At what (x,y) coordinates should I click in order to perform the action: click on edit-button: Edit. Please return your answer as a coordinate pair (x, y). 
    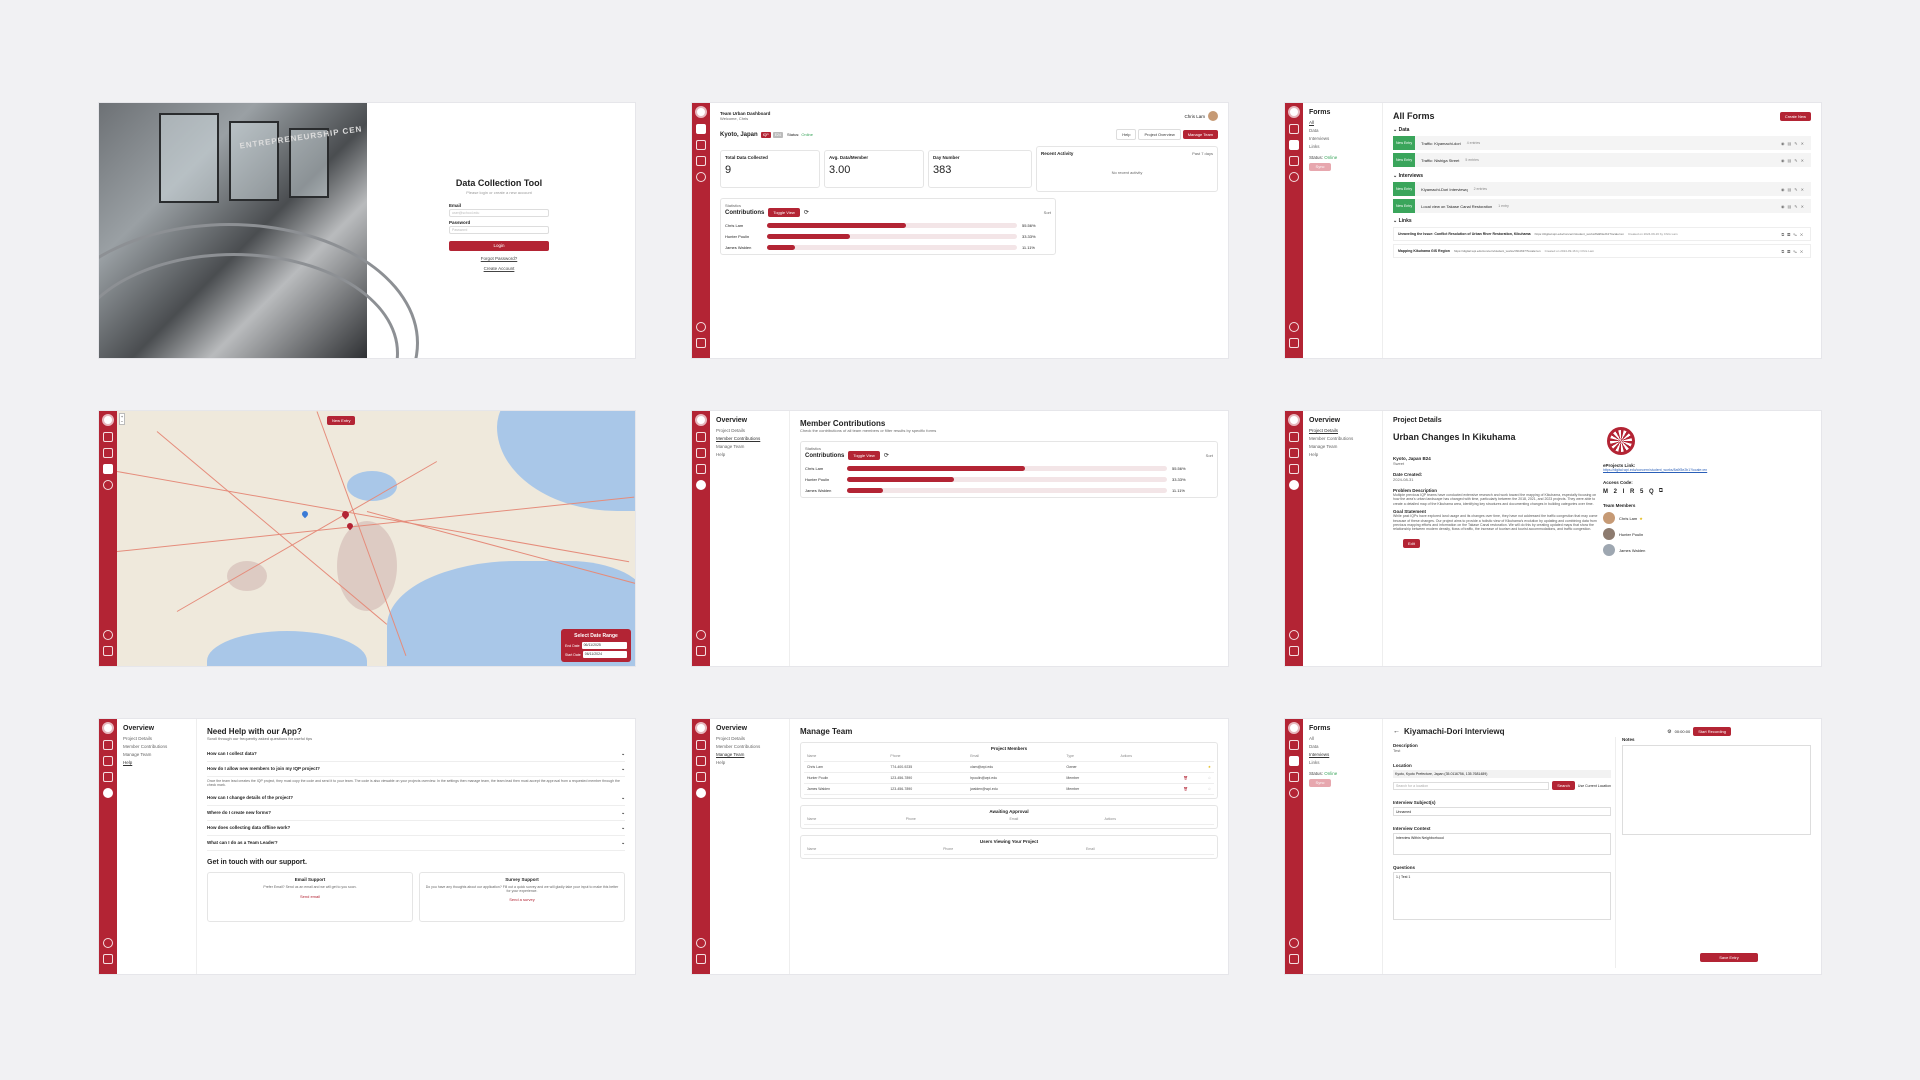
    Looking at the image, I should click on (1411, 543).